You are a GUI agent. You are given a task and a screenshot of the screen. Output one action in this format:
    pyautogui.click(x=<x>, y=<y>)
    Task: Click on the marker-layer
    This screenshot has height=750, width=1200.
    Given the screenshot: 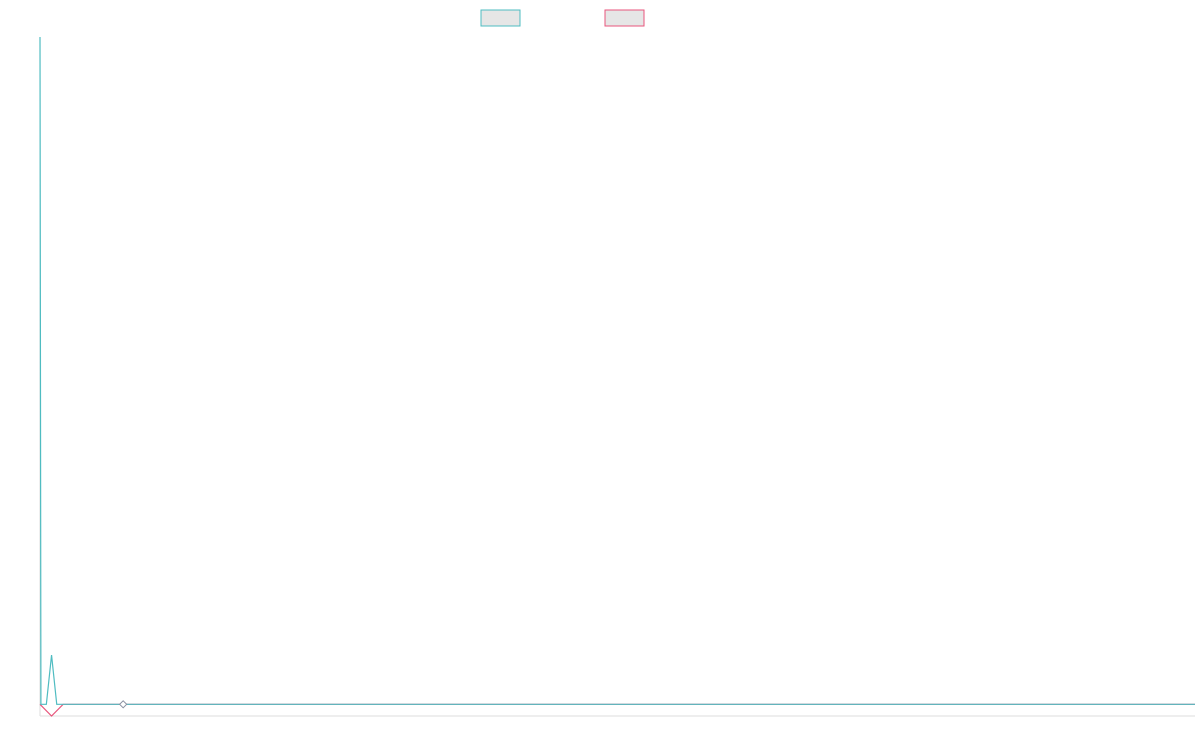 What is the action you would take?
    pyautogui.click(x=123, y=704)
    